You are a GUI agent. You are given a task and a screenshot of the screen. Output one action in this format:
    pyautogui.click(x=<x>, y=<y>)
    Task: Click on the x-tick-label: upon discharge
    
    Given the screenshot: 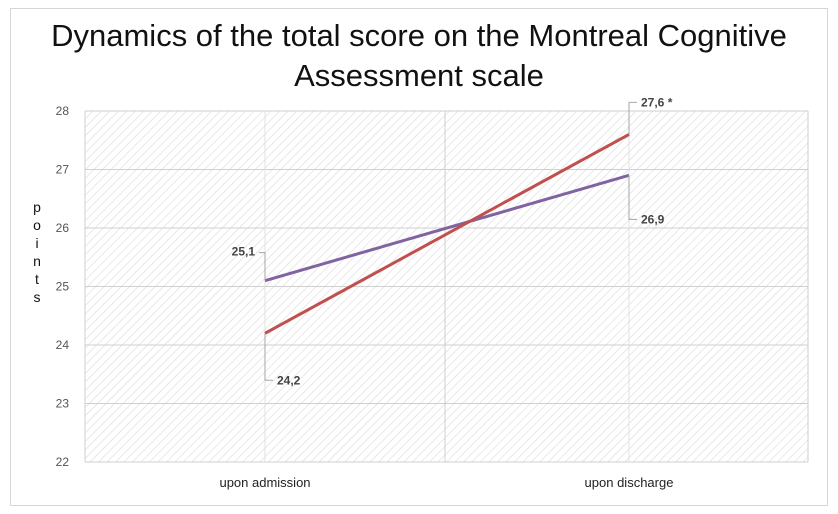 What is the action you would take?
    pyautogui.click(x=629, y=482)
    